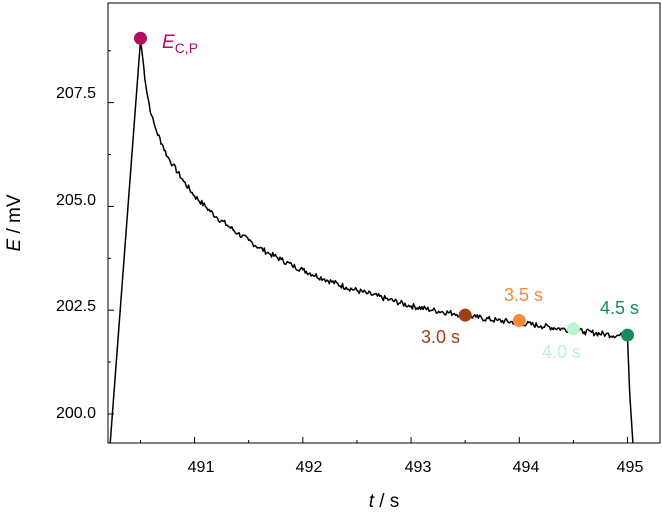 This screenshot has width=662, height=517. What do you see at coordinates (14, 216) in the screenshot?
I see `y-axis-unit: / mV` at bounding box center [14, 216].